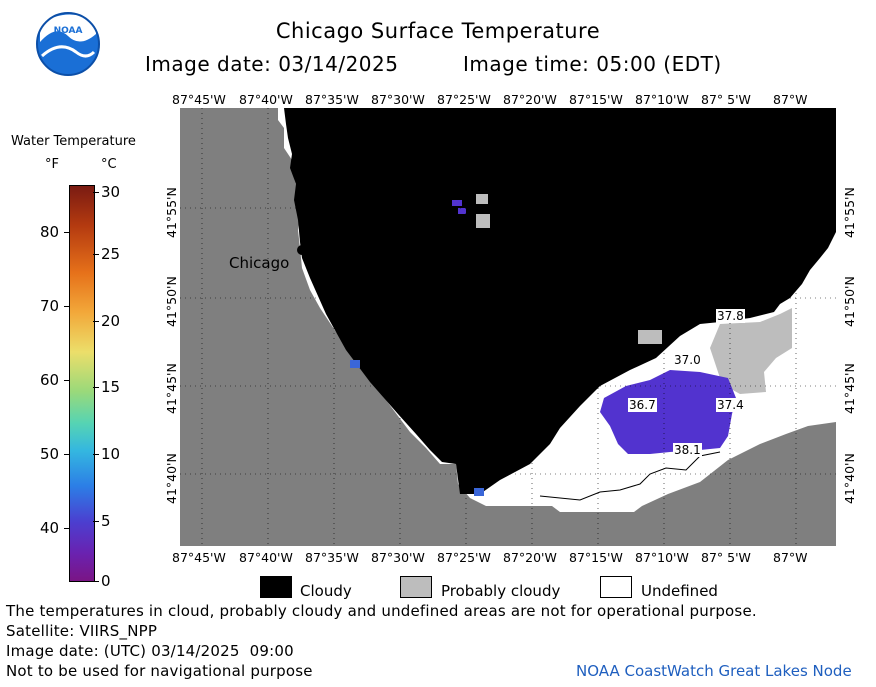 The width and height of the screenshot is (876, 687). What do you see at coordinates (501, 591) in the screenshot?
I see `legend-probably-cloudy-label: Probably cloudy` at bounding box center [501, 591].